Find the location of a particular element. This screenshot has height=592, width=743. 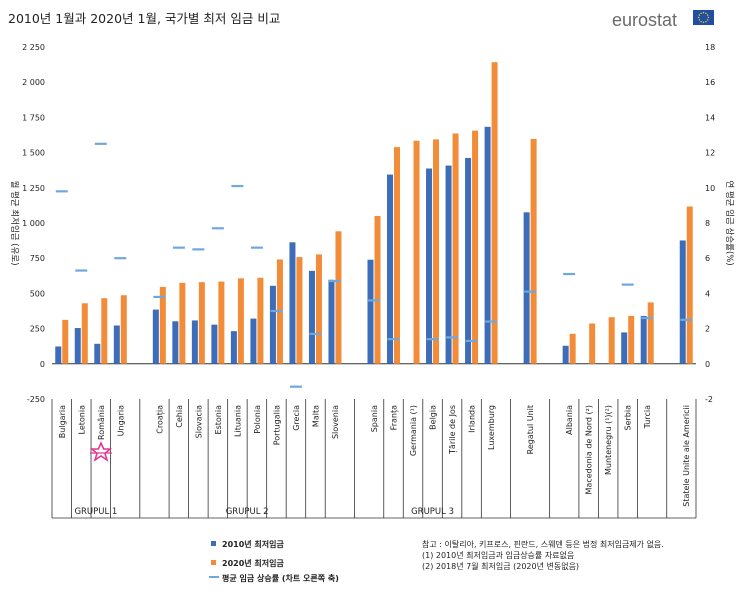

x-tick-label-4: Croația is located at coordinates (160, 419).